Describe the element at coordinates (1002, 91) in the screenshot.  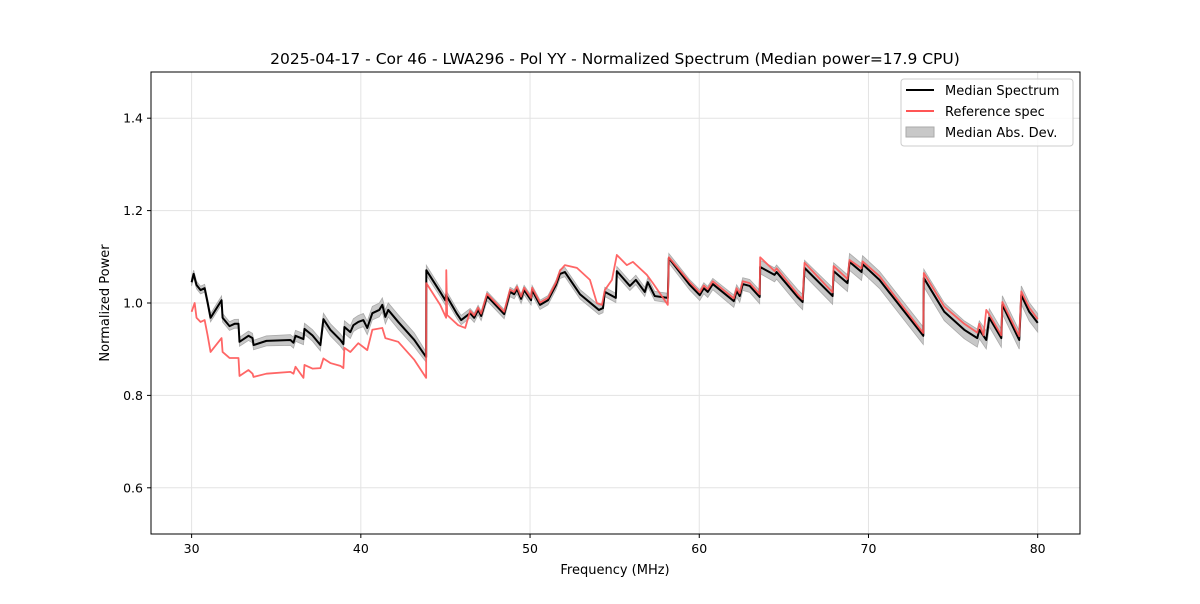
I see `legend-median-label: Median Spectrum` at that location.